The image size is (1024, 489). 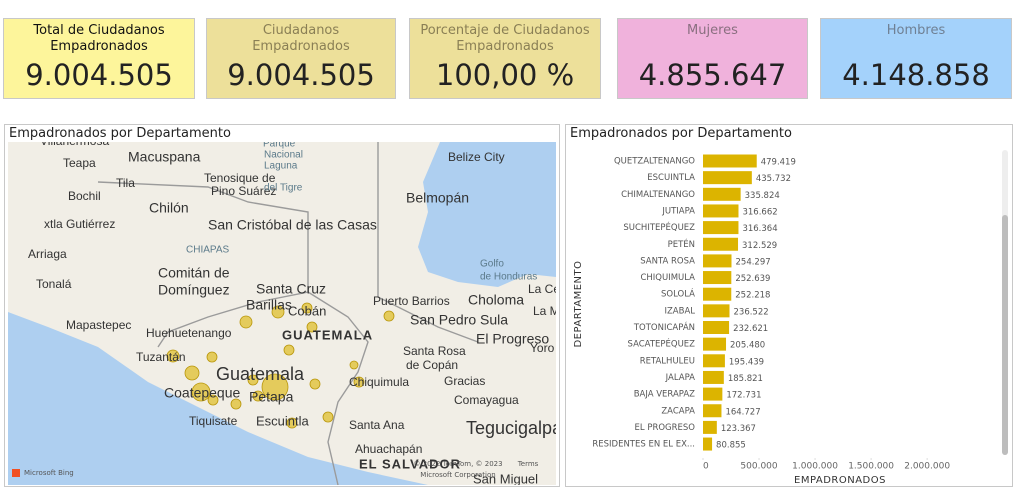 I want to click on place-label: Golfo, so click(x=492, y=264).